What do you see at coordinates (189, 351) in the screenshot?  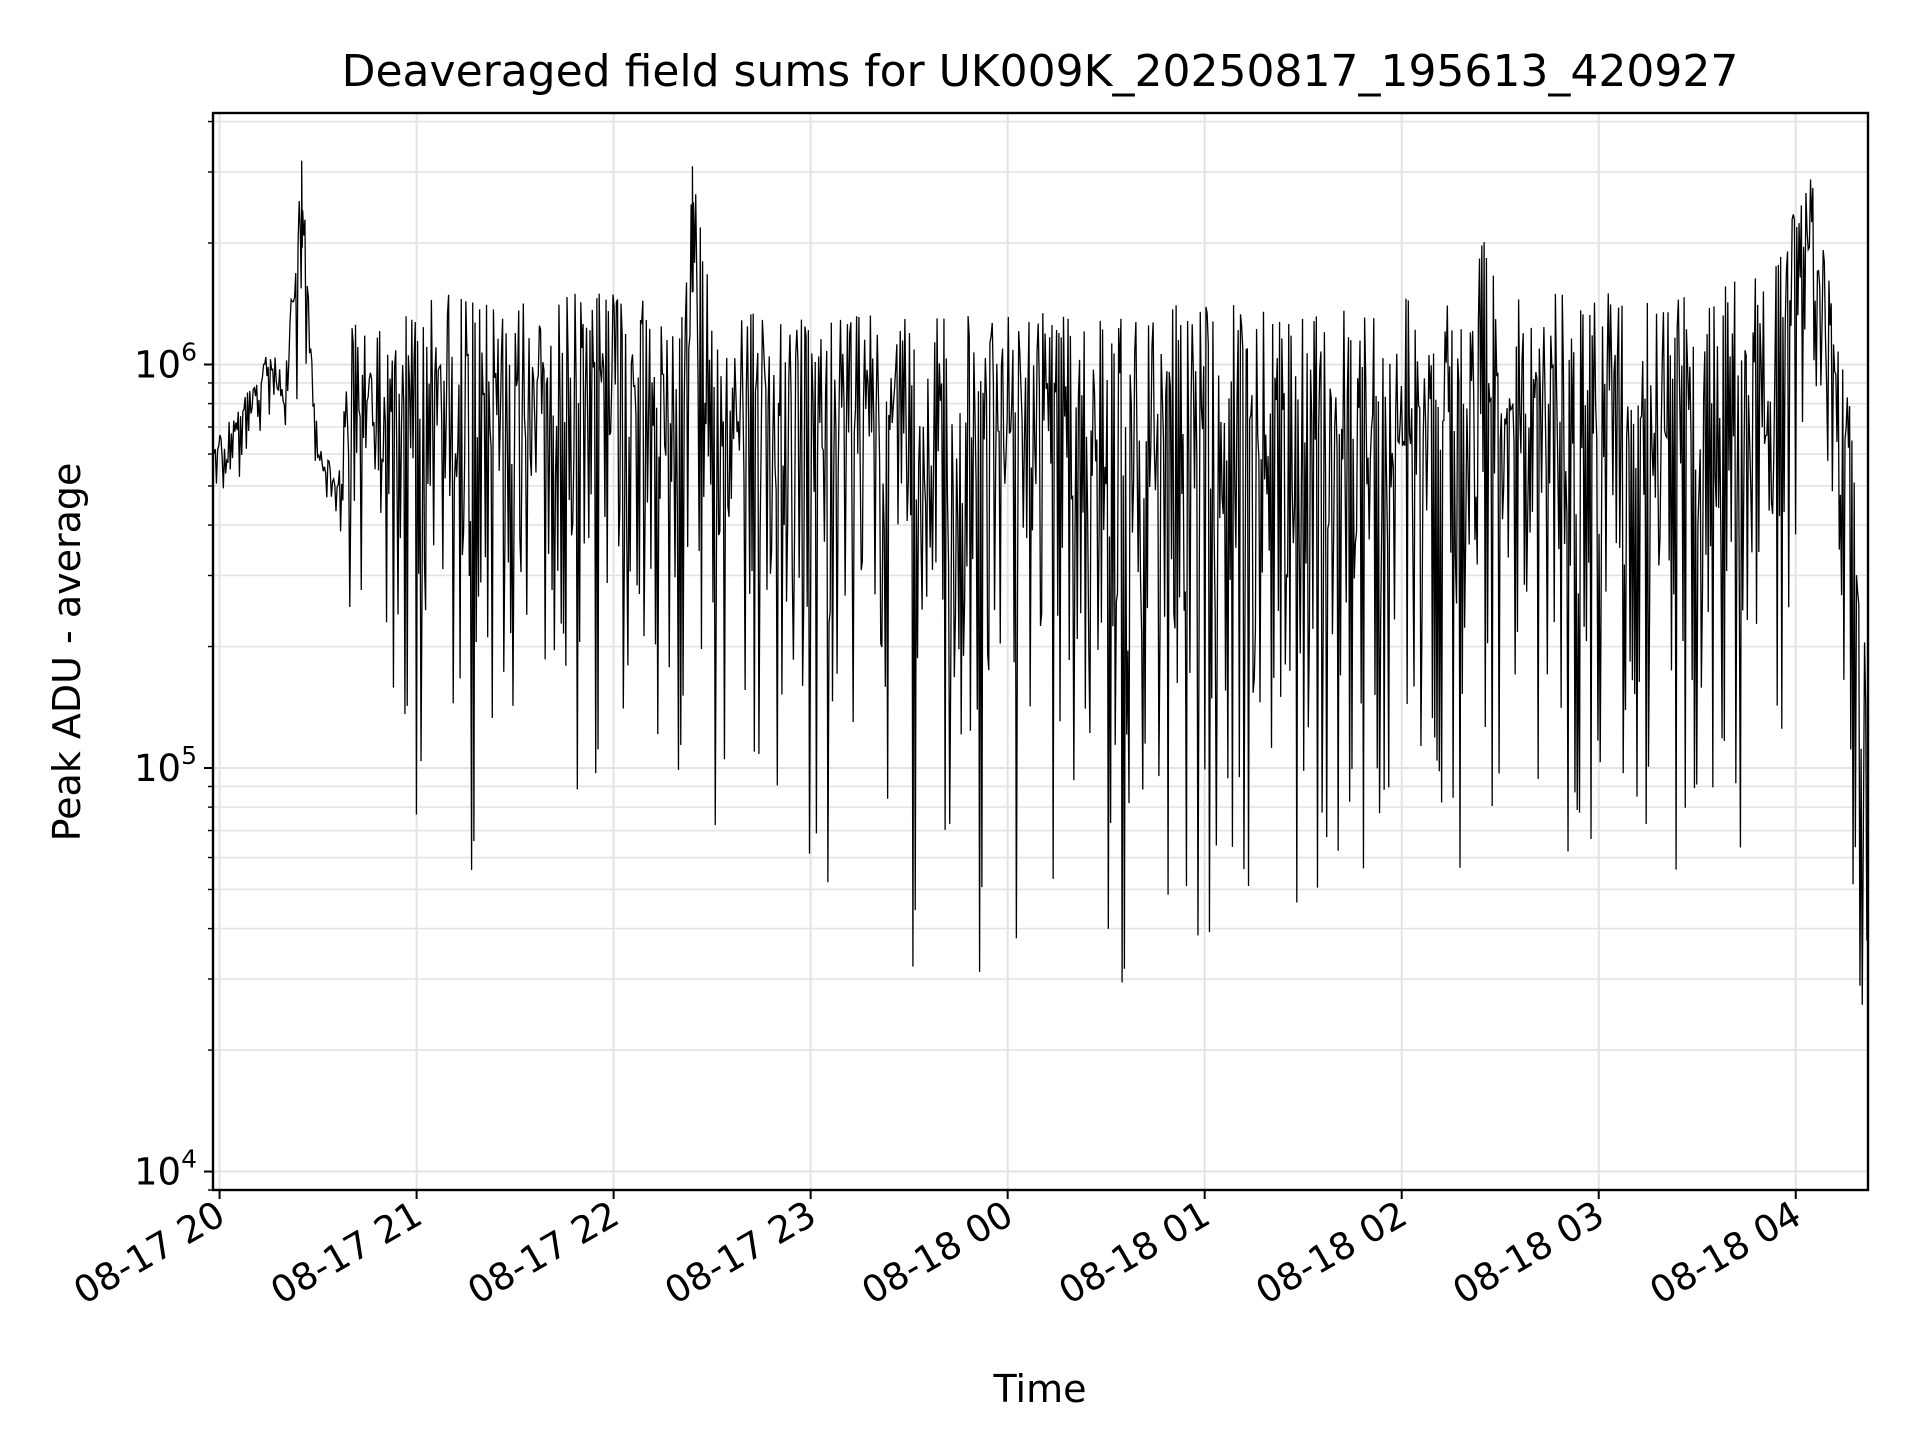 I see `y-tick-label-exponent: 6` at bounding box center [189, 351].